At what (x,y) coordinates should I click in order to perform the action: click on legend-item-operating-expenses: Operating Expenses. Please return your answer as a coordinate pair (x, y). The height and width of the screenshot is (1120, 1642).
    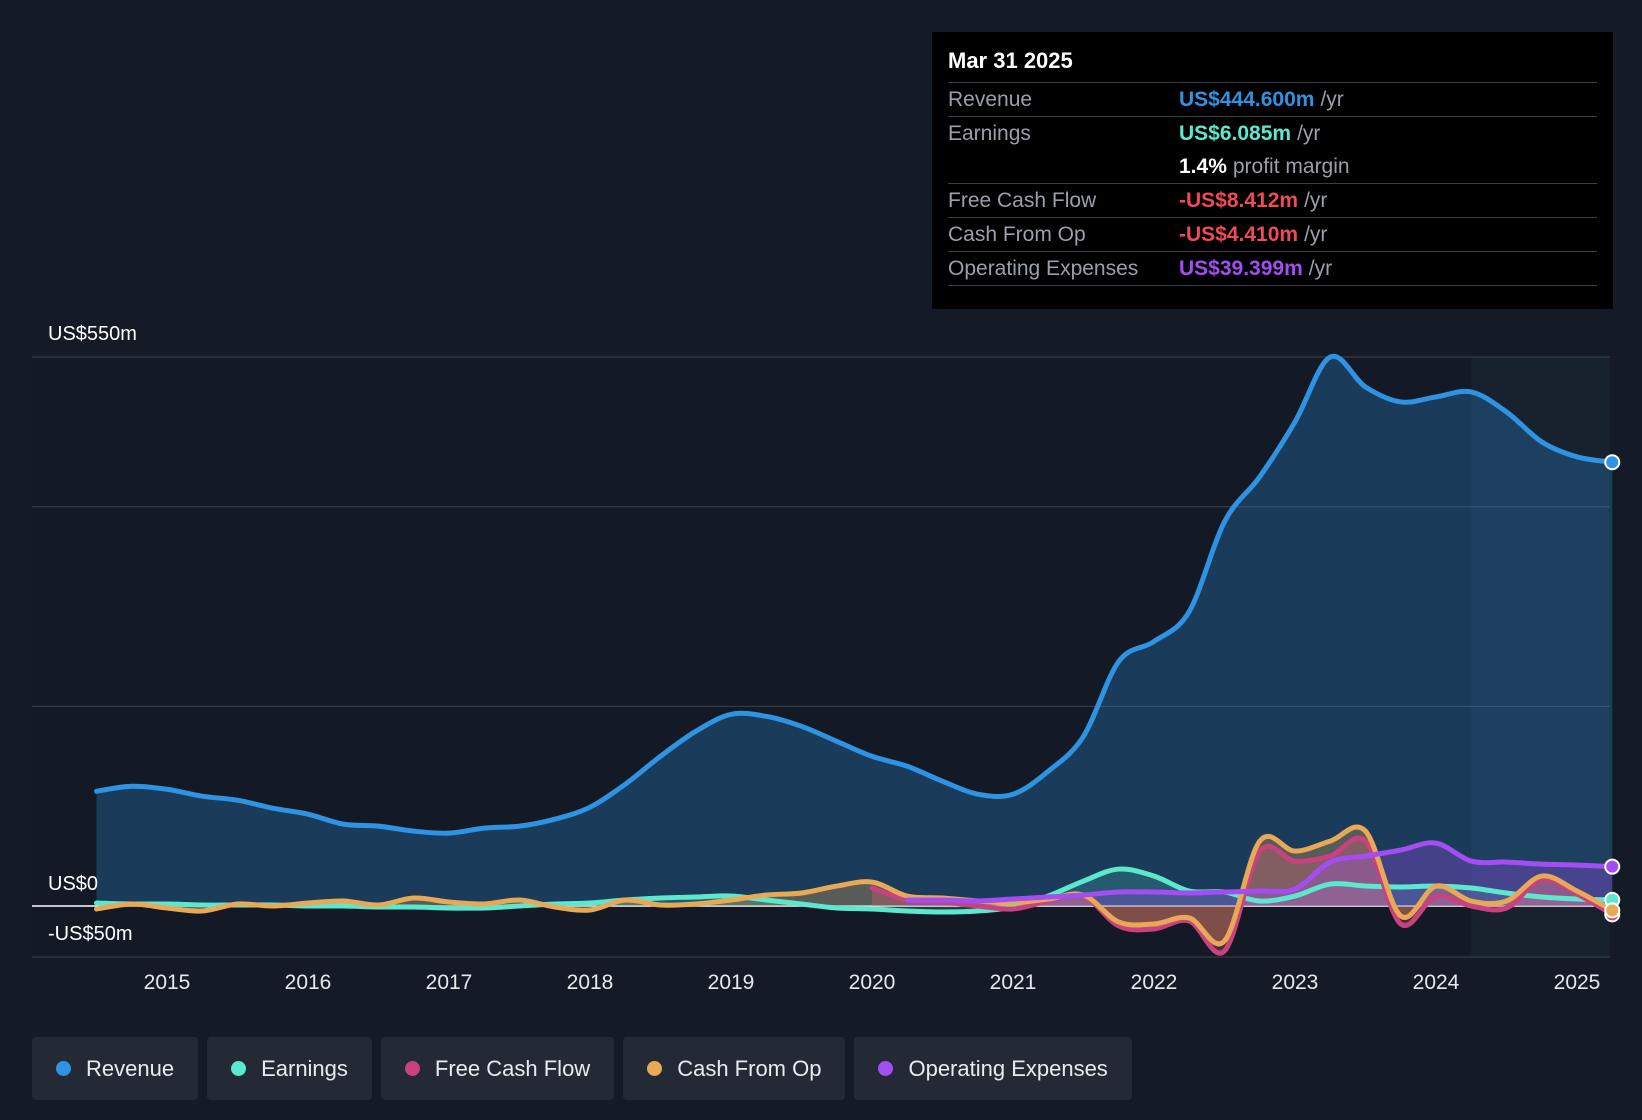
    Looking at the image, I should click on (993, 1068).